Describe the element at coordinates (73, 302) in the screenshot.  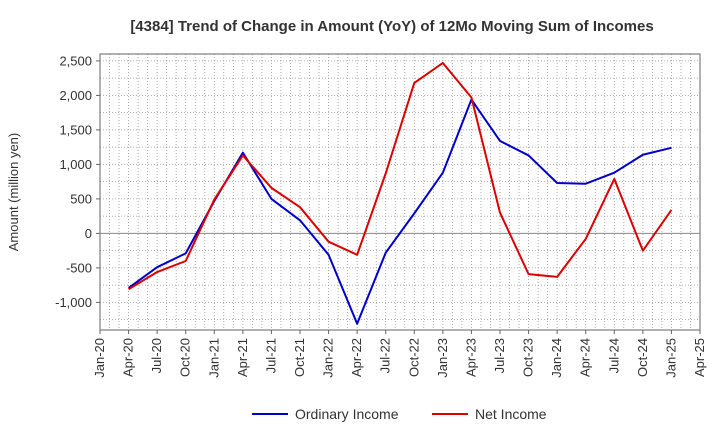
I see `y-tick-label: -1,000` at that location.